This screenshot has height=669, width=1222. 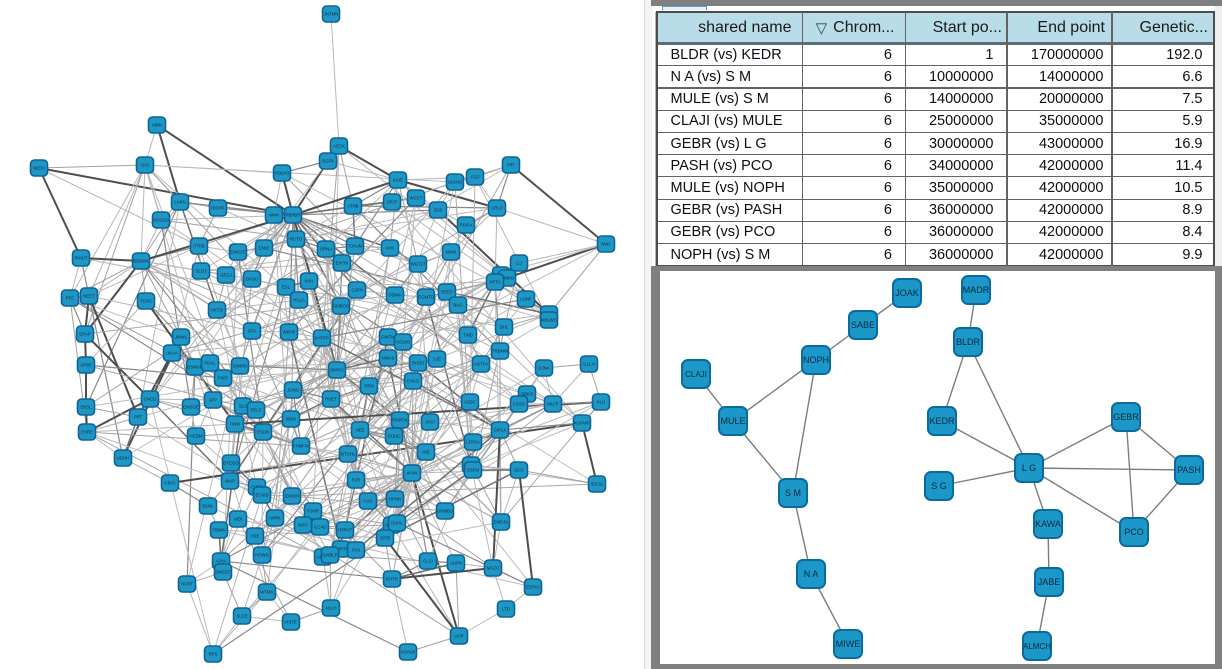 What do you see at coordinates (326, 249) in the screenshot?
I see `svg-text: ORNA` at bounding box center [326, 249].